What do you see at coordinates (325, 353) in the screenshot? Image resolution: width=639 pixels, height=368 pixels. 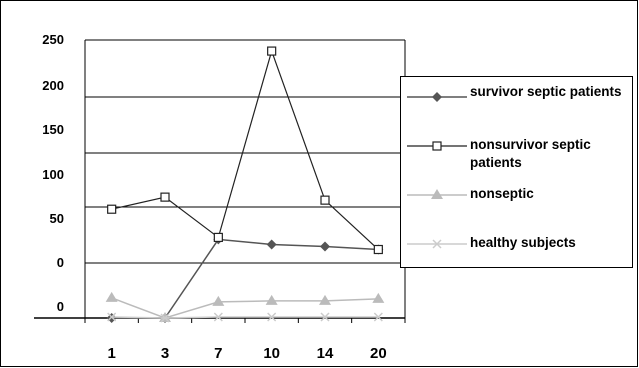 I see `x-tick-label: 14` at bounding box center [325, 353].